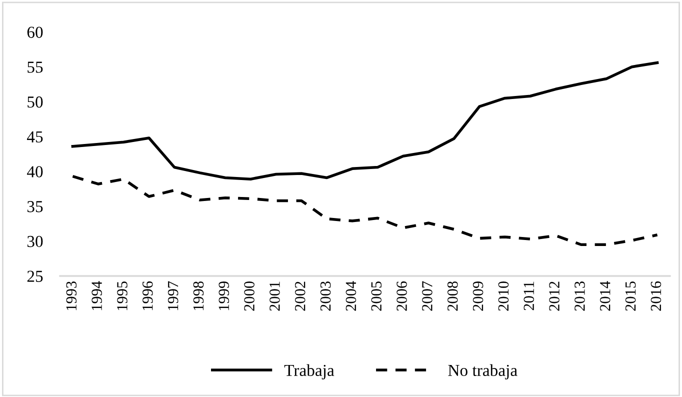  Describe the element at coordinates (35, 32) in the screenshot. I see `y-tick-label: 60` at that location.